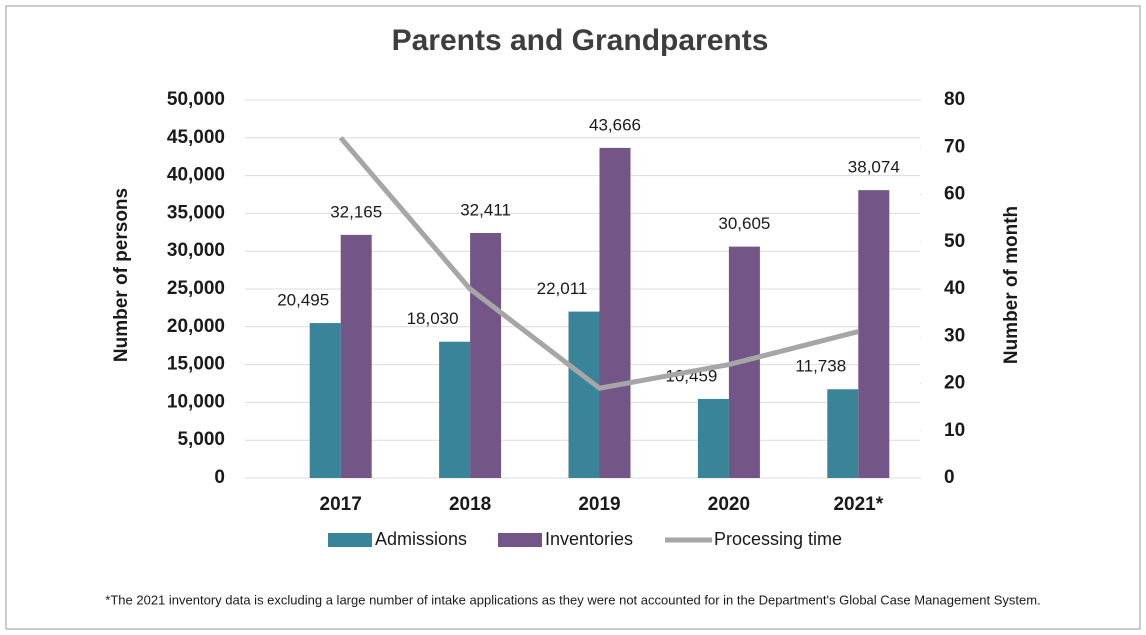  I want to click on y-tick-label: 35,000, so click(196, 212).